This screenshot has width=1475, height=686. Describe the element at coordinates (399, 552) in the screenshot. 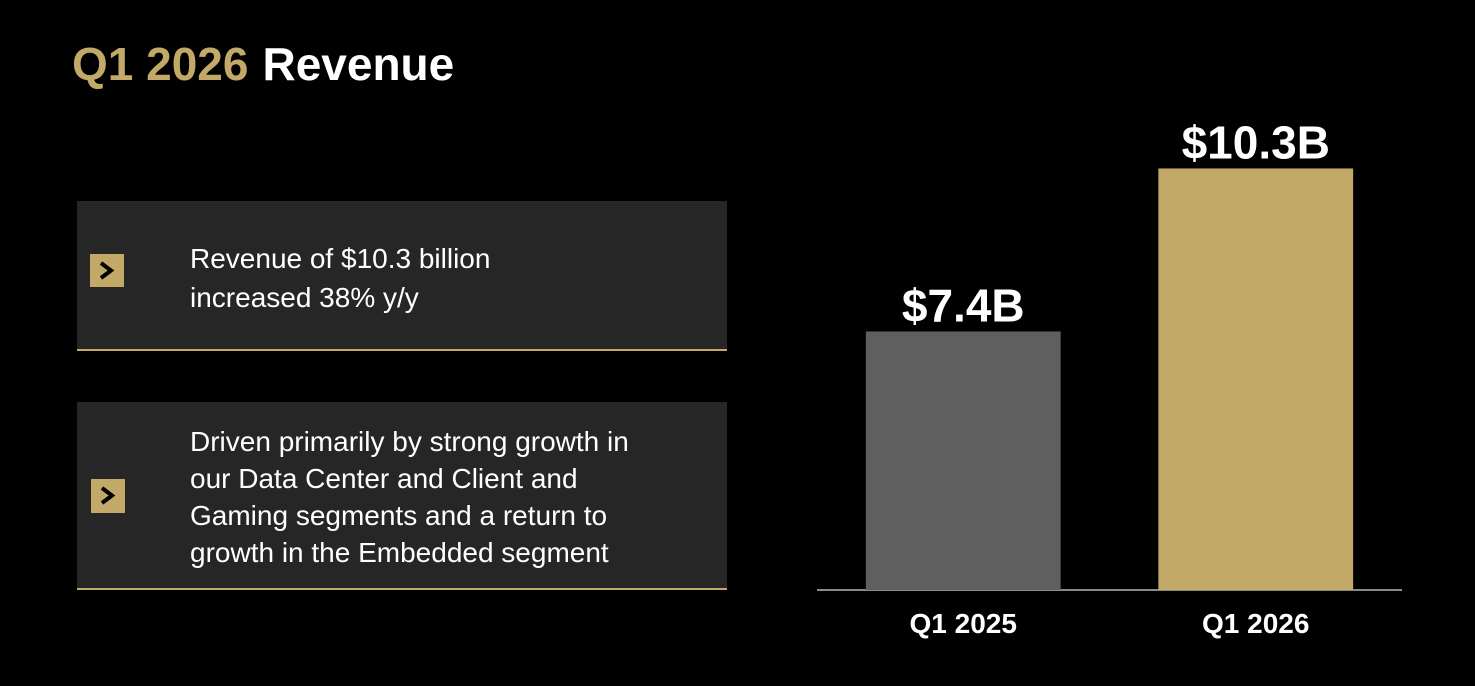

I see `bullet-text: growth in the Embedded segment` at that location.